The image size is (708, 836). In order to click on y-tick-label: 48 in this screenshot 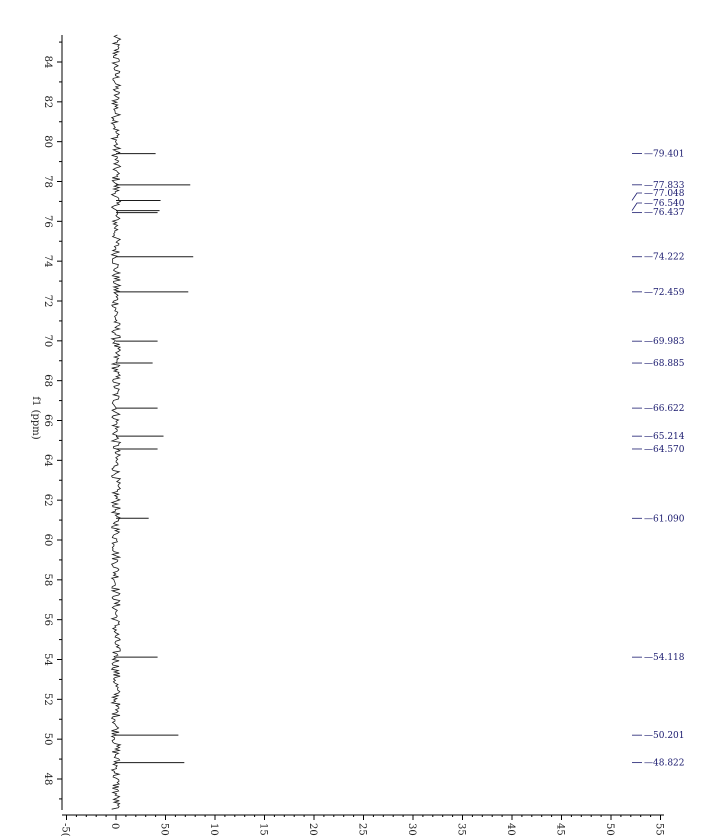, I will do `click(47, 779)`.